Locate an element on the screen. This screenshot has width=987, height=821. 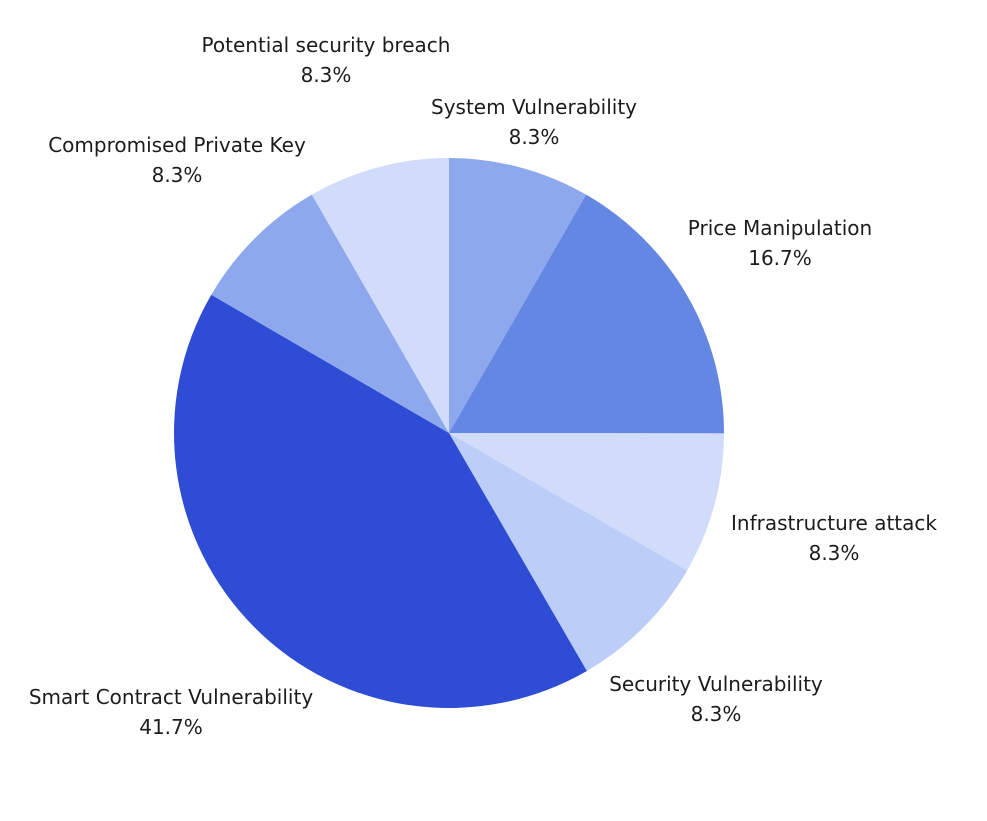
slice-label-group-system-vulnerability: System Vulnerability 8.3% is located at coordinates (534, 122).